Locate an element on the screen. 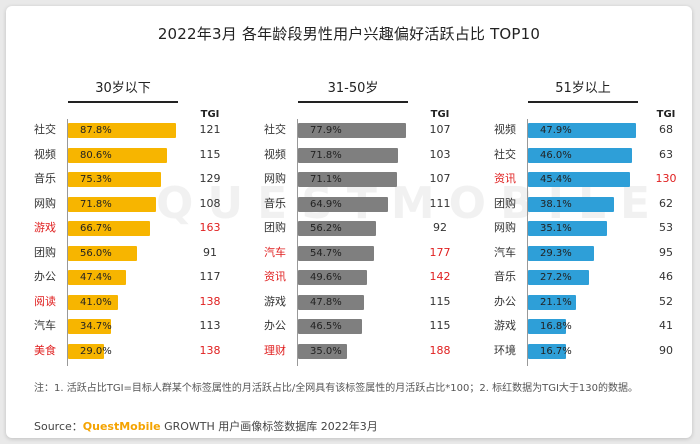 The width and height of the screenshot is (700, 444). tgi-value: 142 is located at coordinates (440, 276).